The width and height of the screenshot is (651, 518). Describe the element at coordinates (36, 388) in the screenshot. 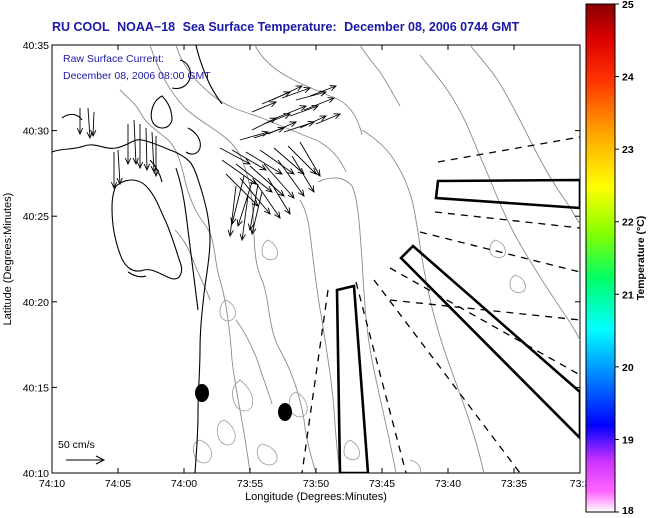

I see `y-tick-label: 40:15` at that location.